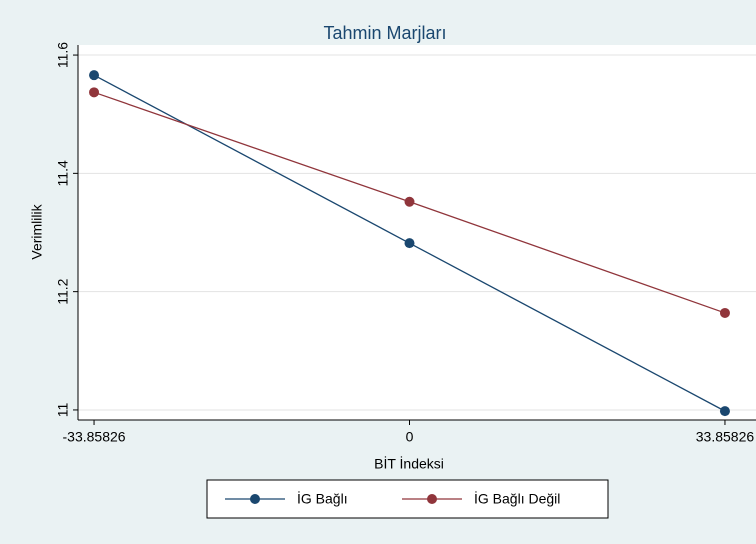 The image size is (756, 544). Describe the element at coordinates (725, 437) in the screenshot. I see `x-tick-label: 33.85826` at that location.